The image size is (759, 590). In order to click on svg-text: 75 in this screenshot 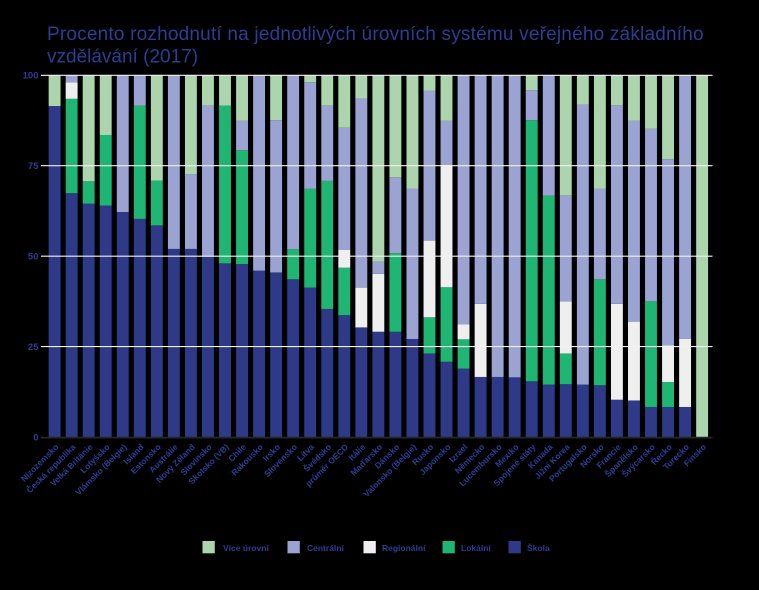, I will do `click(33, 166)`.